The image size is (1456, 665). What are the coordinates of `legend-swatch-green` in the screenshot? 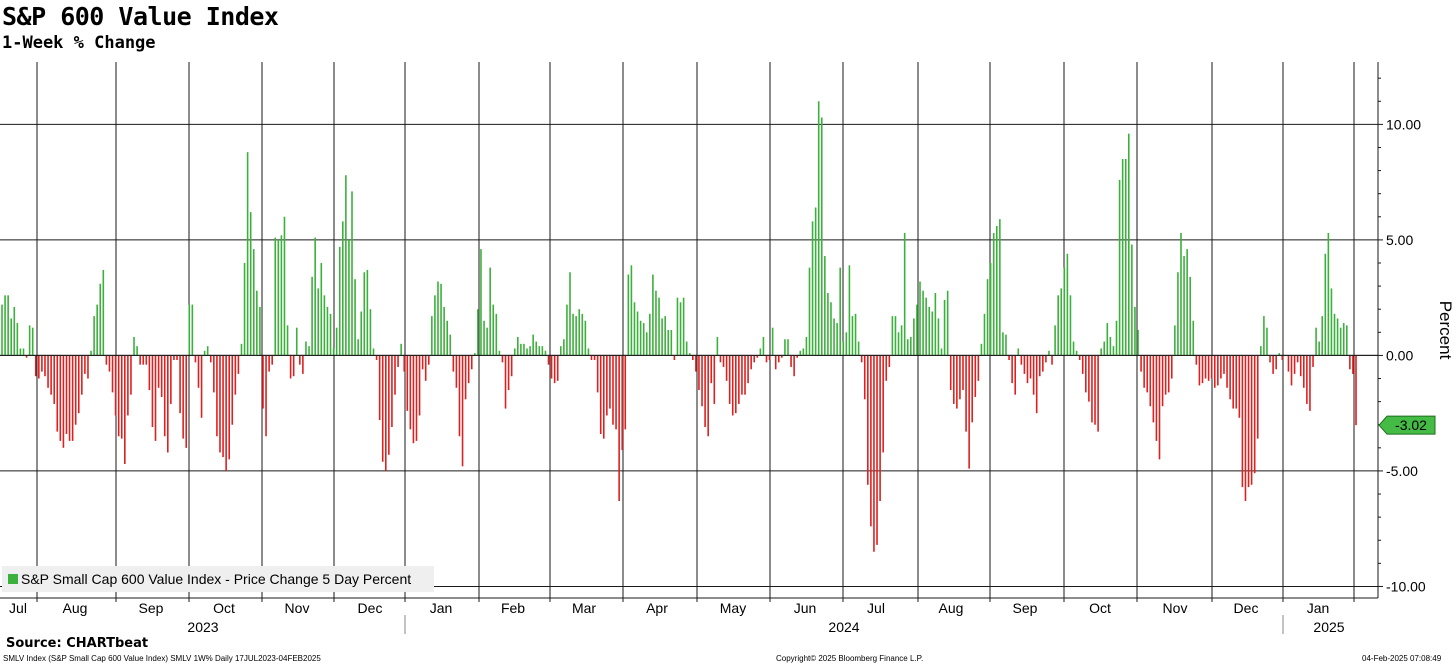 It's located at (13, 579).